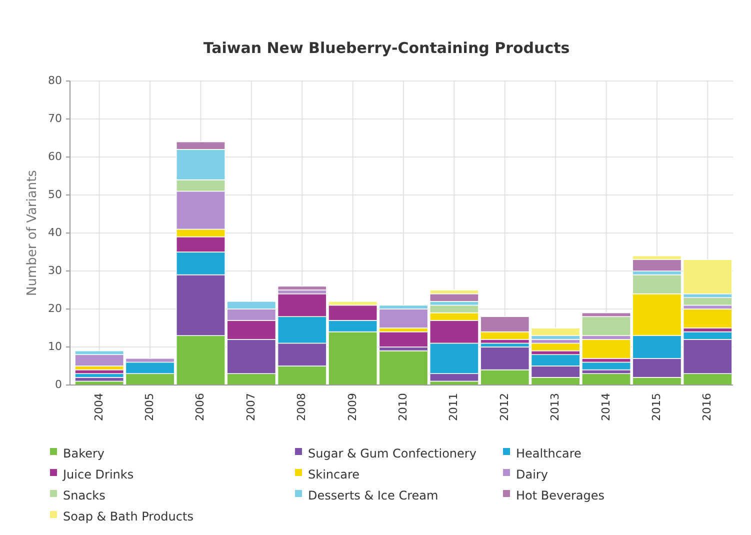 This screenshot has height=535, width=751. Describe the element at coordinates (352, 407) in the screenshot. I see `x-tick-label: 2009` at that location.